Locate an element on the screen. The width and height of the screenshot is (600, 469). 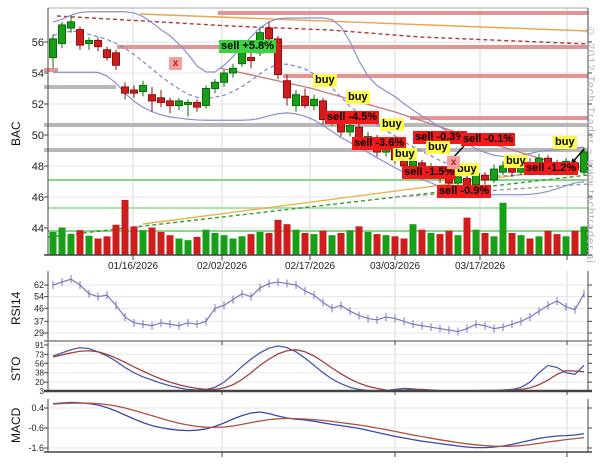
ma-red-declining is located at coordinates (404, 120).